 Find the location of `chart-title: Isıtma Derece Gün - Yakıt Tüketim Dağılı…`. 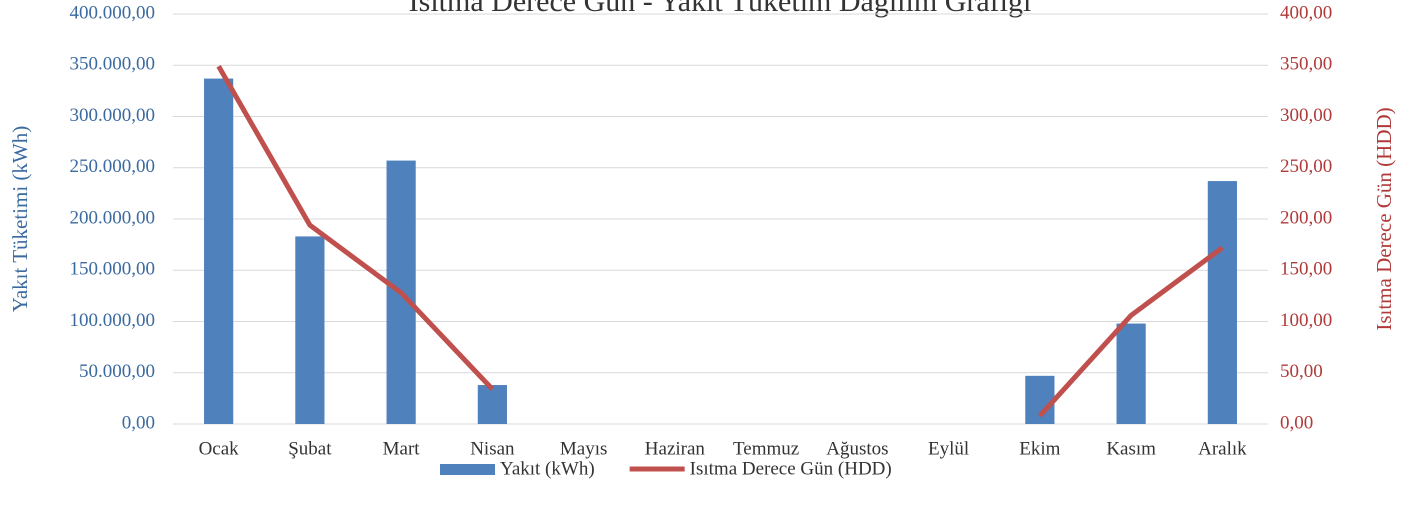

chart-title: Isıtma Derece Gün - Yakıt Tüketim Dağılı… is located at coordinates (720, 9).